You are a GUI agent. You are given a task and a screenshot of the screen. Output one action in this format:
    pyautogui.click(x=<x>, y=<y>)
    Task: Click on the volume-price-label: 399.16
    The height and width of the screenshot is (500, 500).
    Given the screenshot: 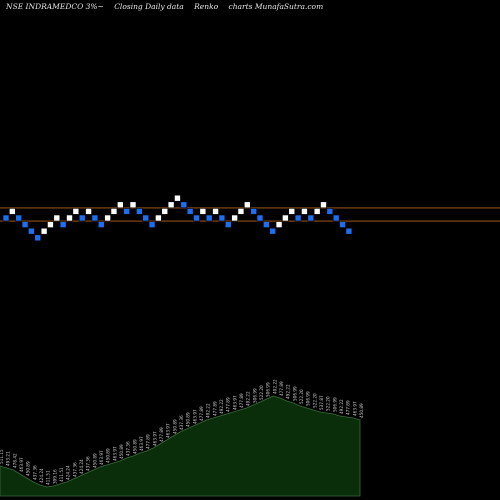 What is the action you would take?
    pyautogui.click(x=54, y=476)
    